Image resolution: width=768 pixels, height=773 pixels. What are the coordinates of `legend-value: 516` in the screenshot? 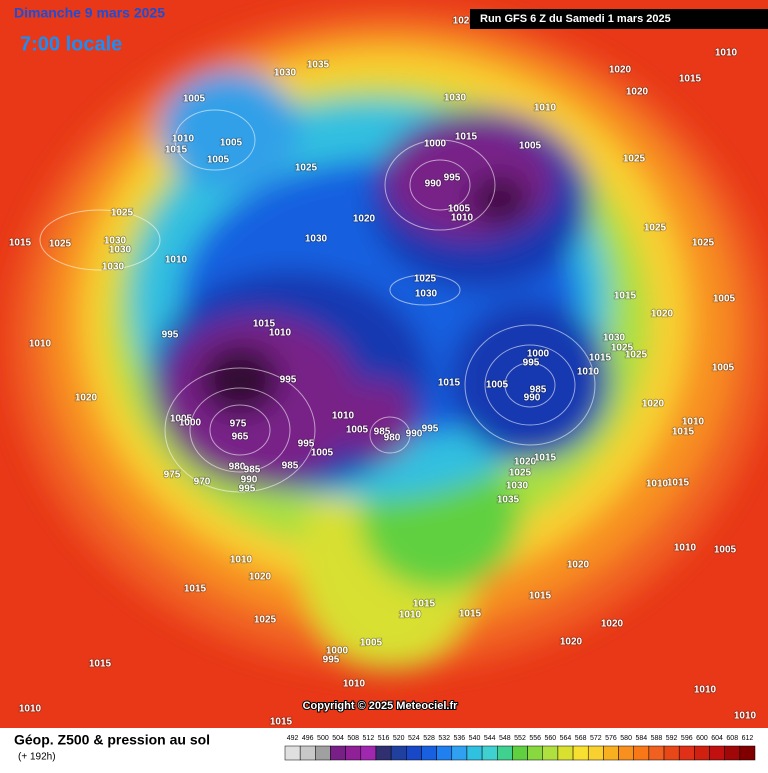 It's located at (384, 738).